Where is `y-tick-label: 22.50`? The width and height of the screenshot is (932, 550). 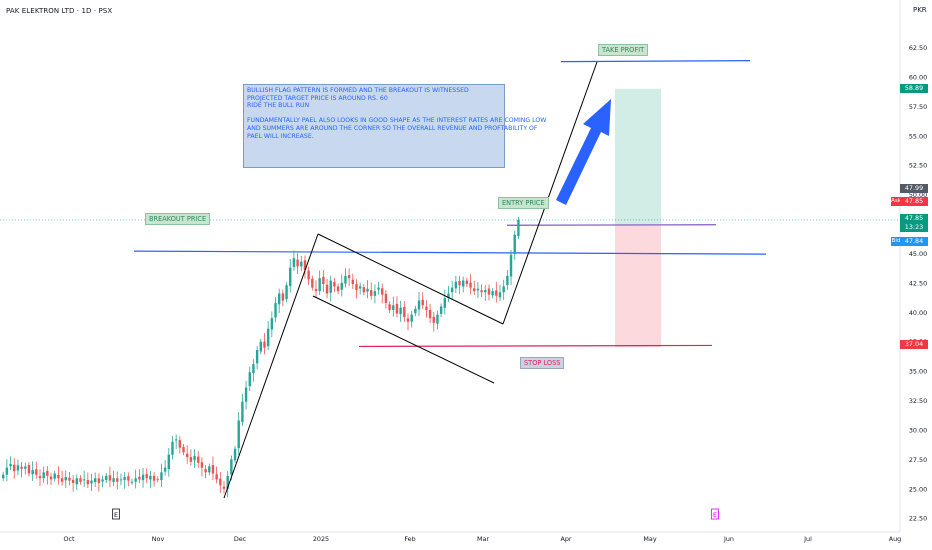
y-tick-label: 22.50 is located at coordinates (918, 519).